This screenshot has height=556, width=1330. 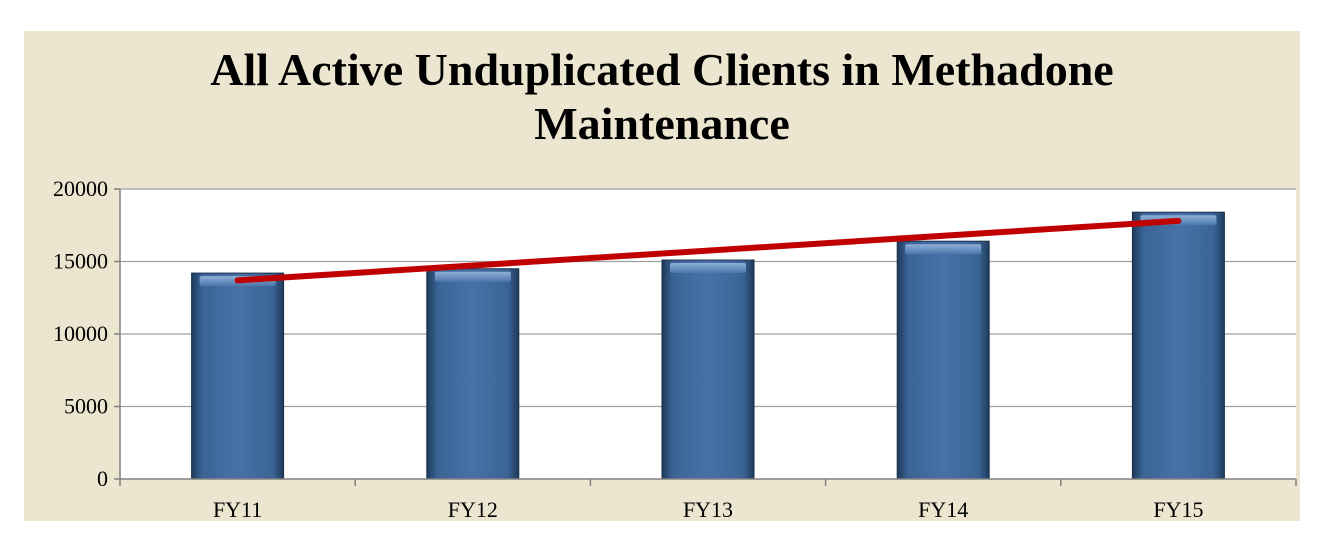 I want to click on trend-line, so click(x=708, y=250).